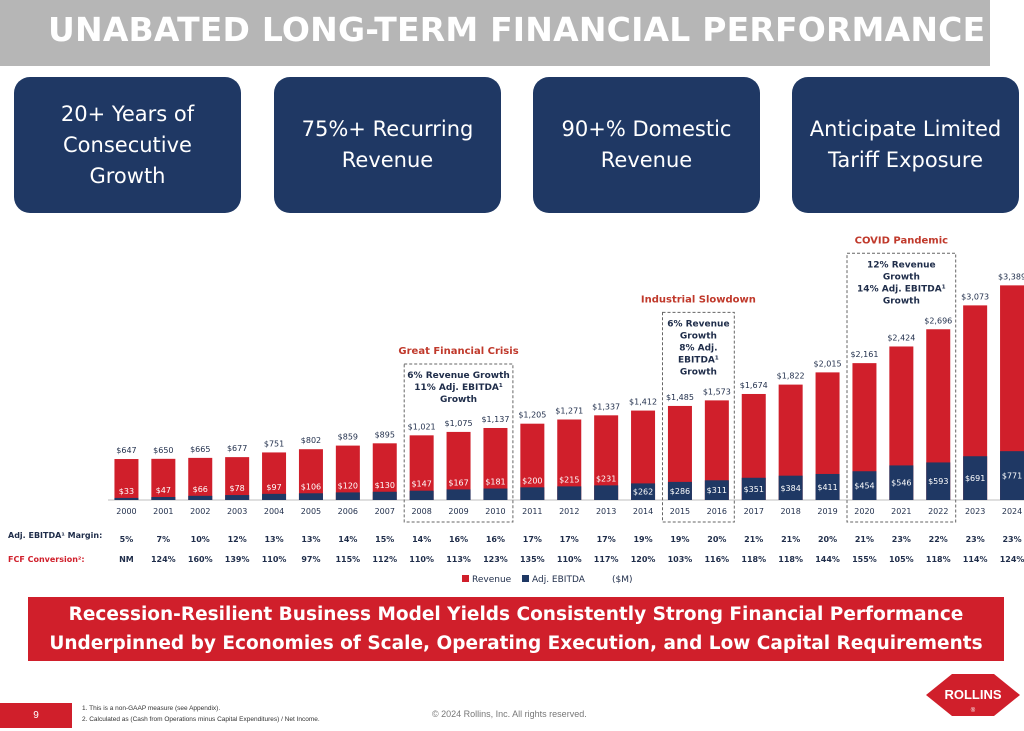 Image resolution: width=1024 pixels, height=731 pixels. I want to click on year-tick-label: 2002, so click(200, 511).